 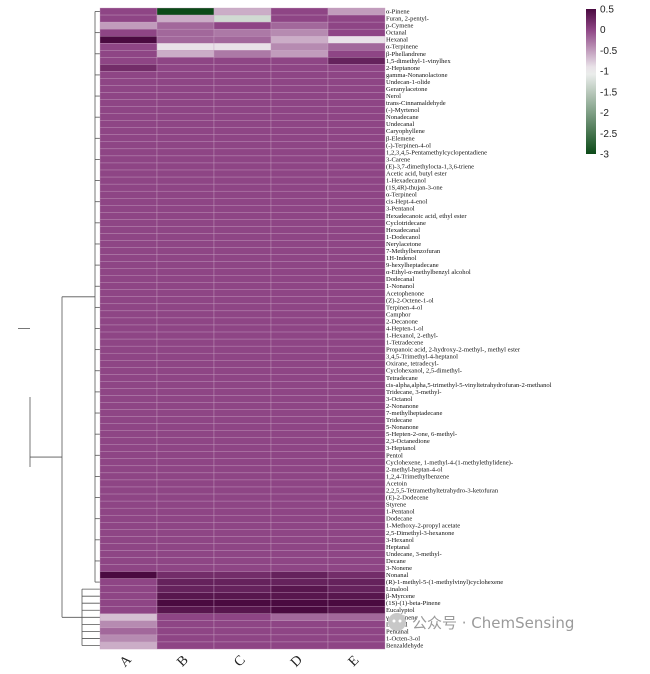 What do you see at coordinates (394, 455) in the screenshot?
I see `row-label: Pentol` at bounding box center [394, 455].